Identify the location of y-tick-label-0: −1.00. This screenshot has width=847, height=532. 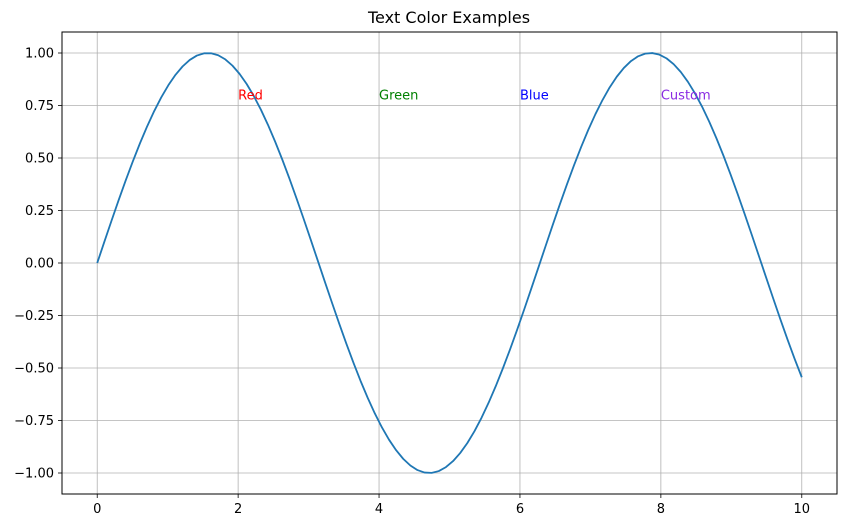
(34, 474).